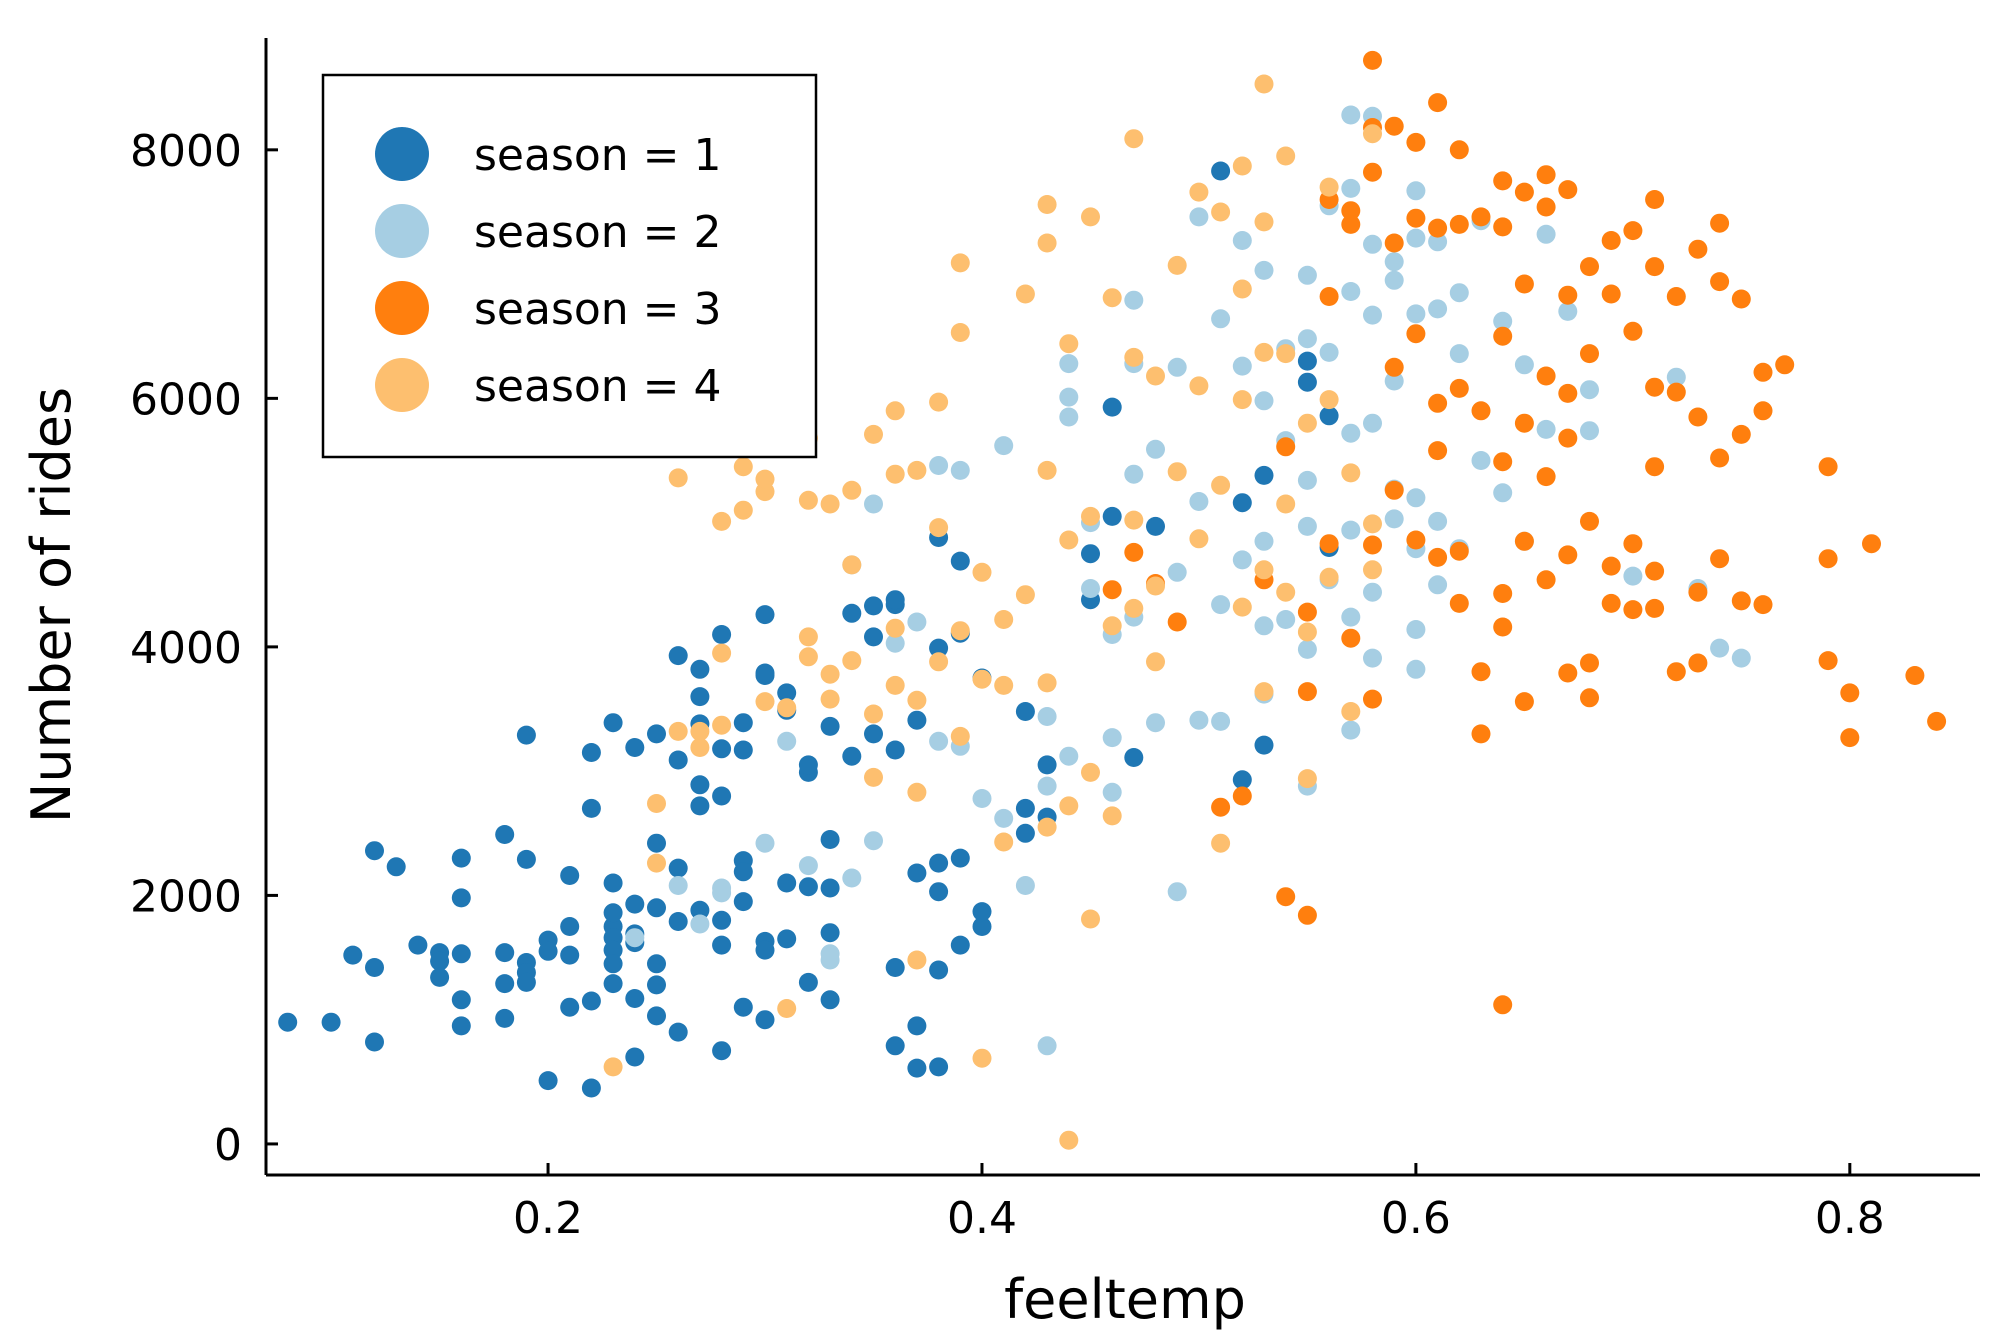 This screenshot has height=1338, width=2008. Describe the element at coordinates (1125, 1299) in the screenshot. I see `x-axis-title: feeltemp` at that location.